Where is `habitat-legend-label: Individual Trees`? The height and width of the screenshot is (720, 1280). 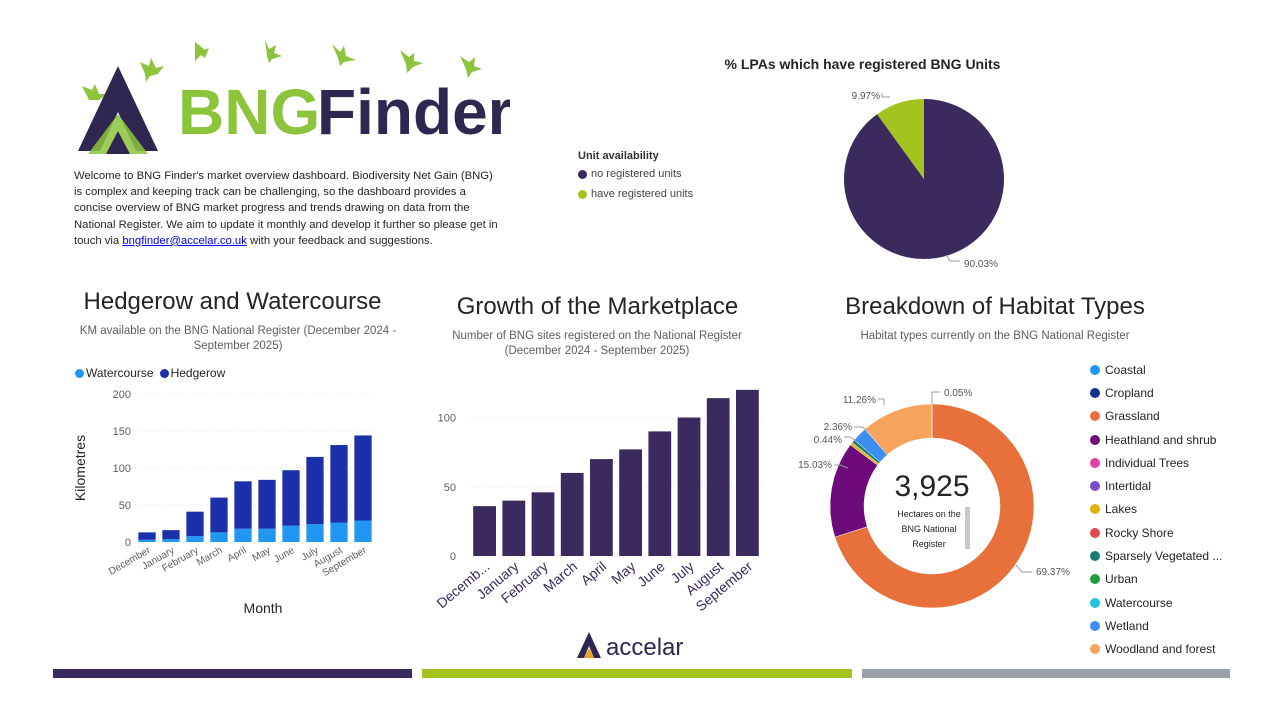 habitat-legend-label: Individual Trees is located at coordinates (1147, 462).